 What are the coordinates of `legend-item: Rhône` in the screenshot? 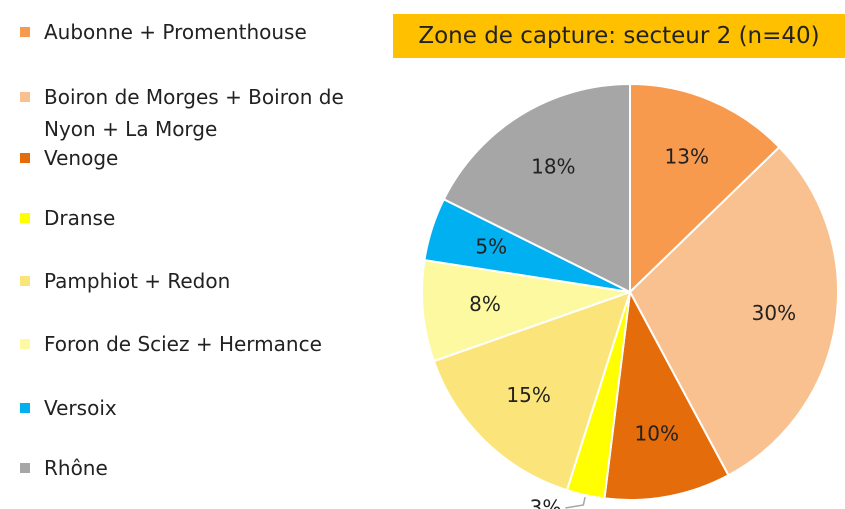 It's located at (199, 468).